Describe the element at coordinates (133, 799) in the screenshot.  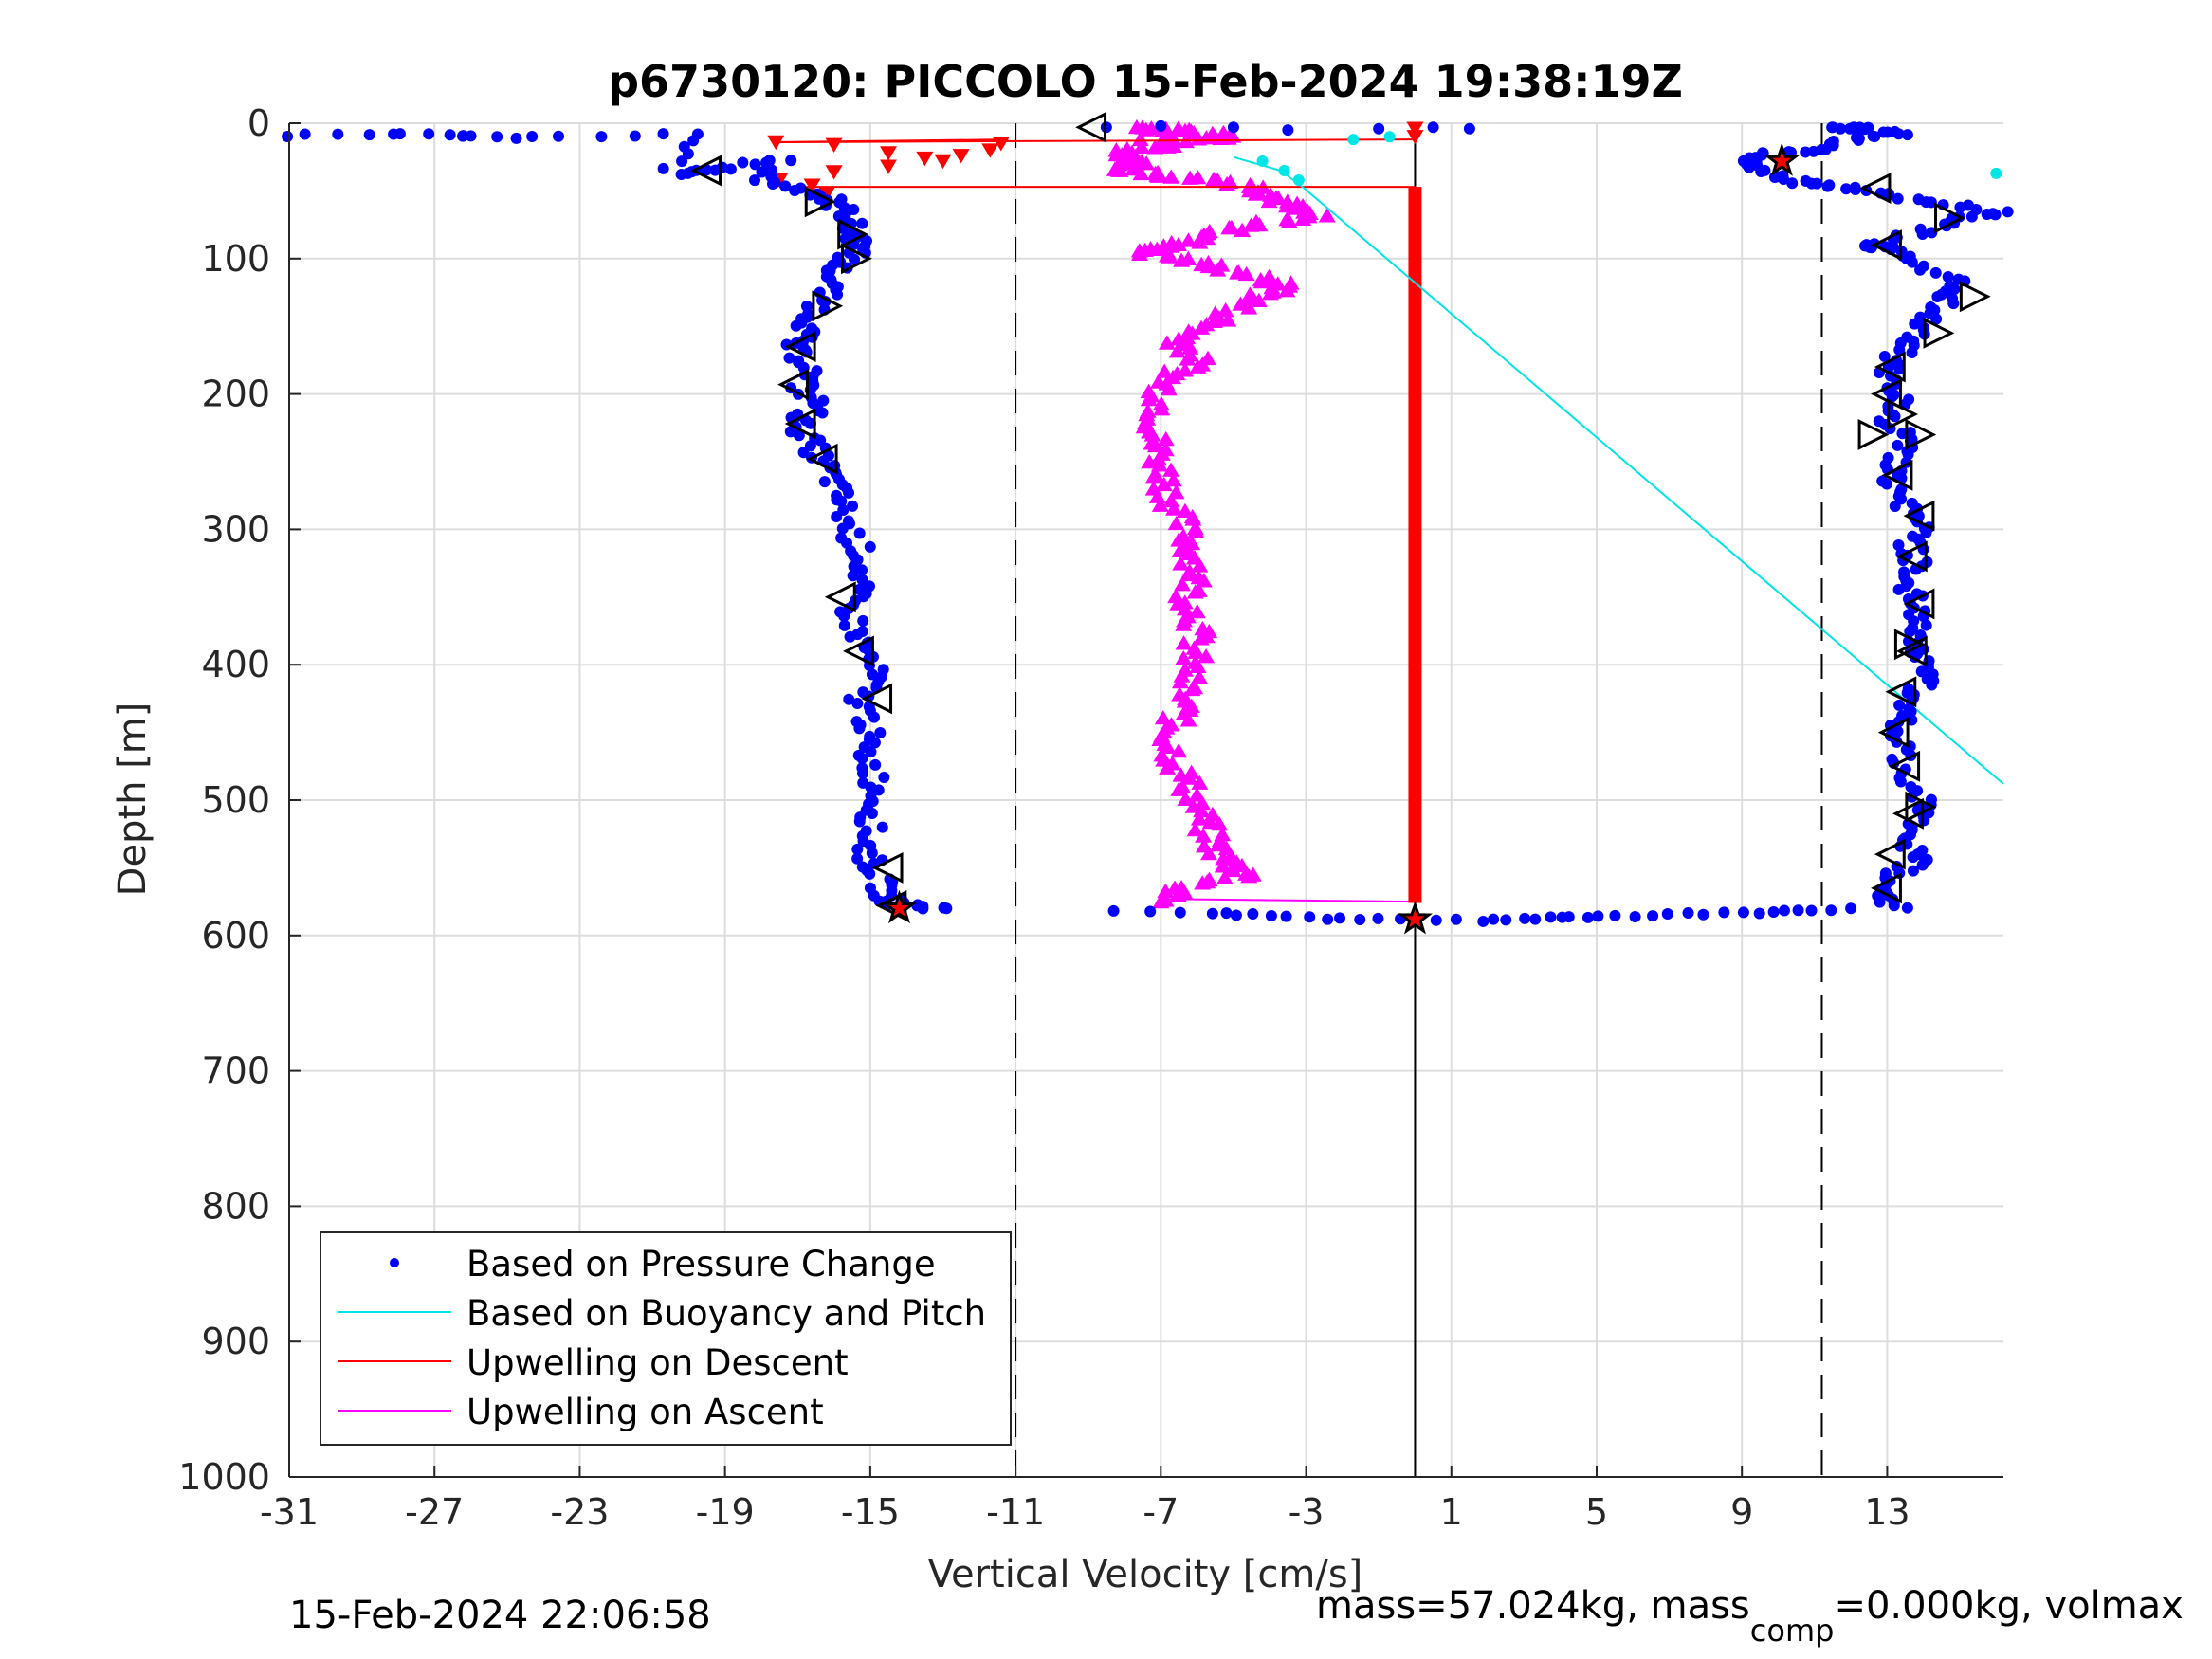
I see `y-axis-label: Depth [m]` at that location.